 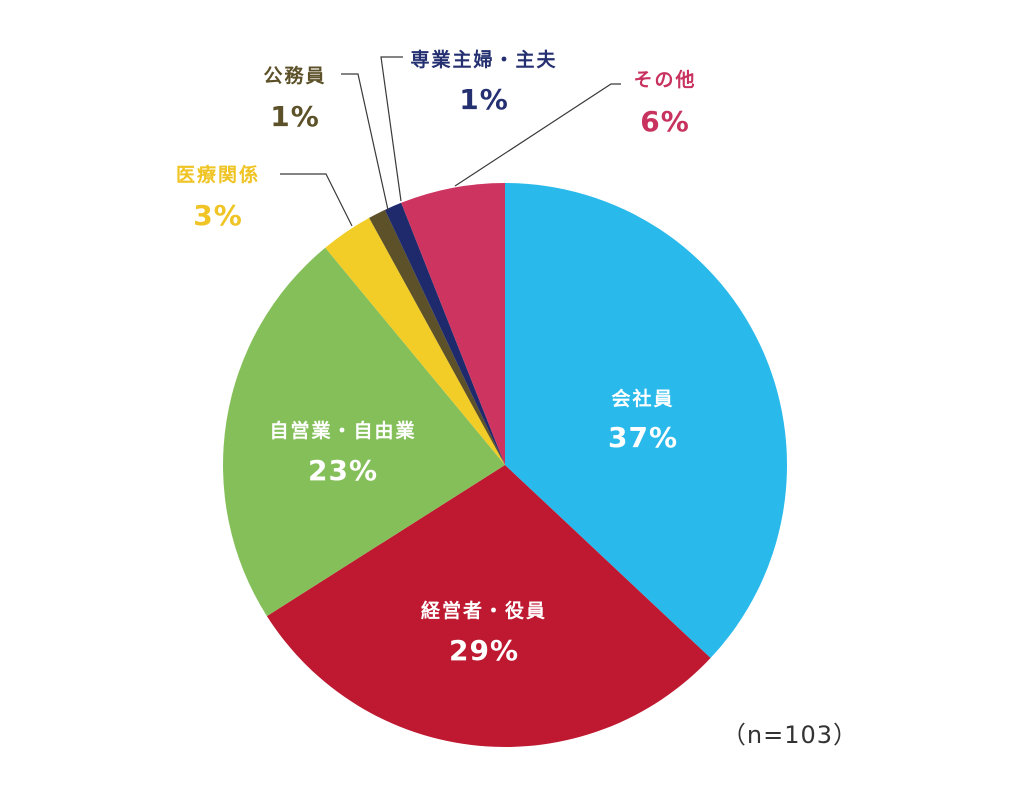 I want to click on slice-value-executive: 29%, so click(x=484, y=650).